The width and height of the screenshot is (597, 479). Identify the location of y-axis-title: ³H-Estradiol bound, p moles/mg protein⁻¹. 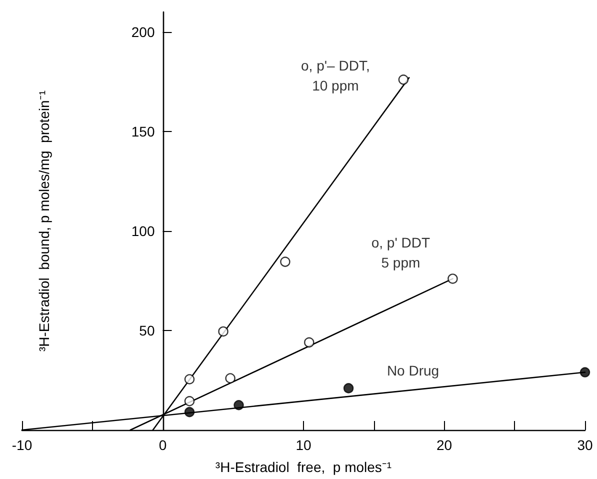
(44, 221).